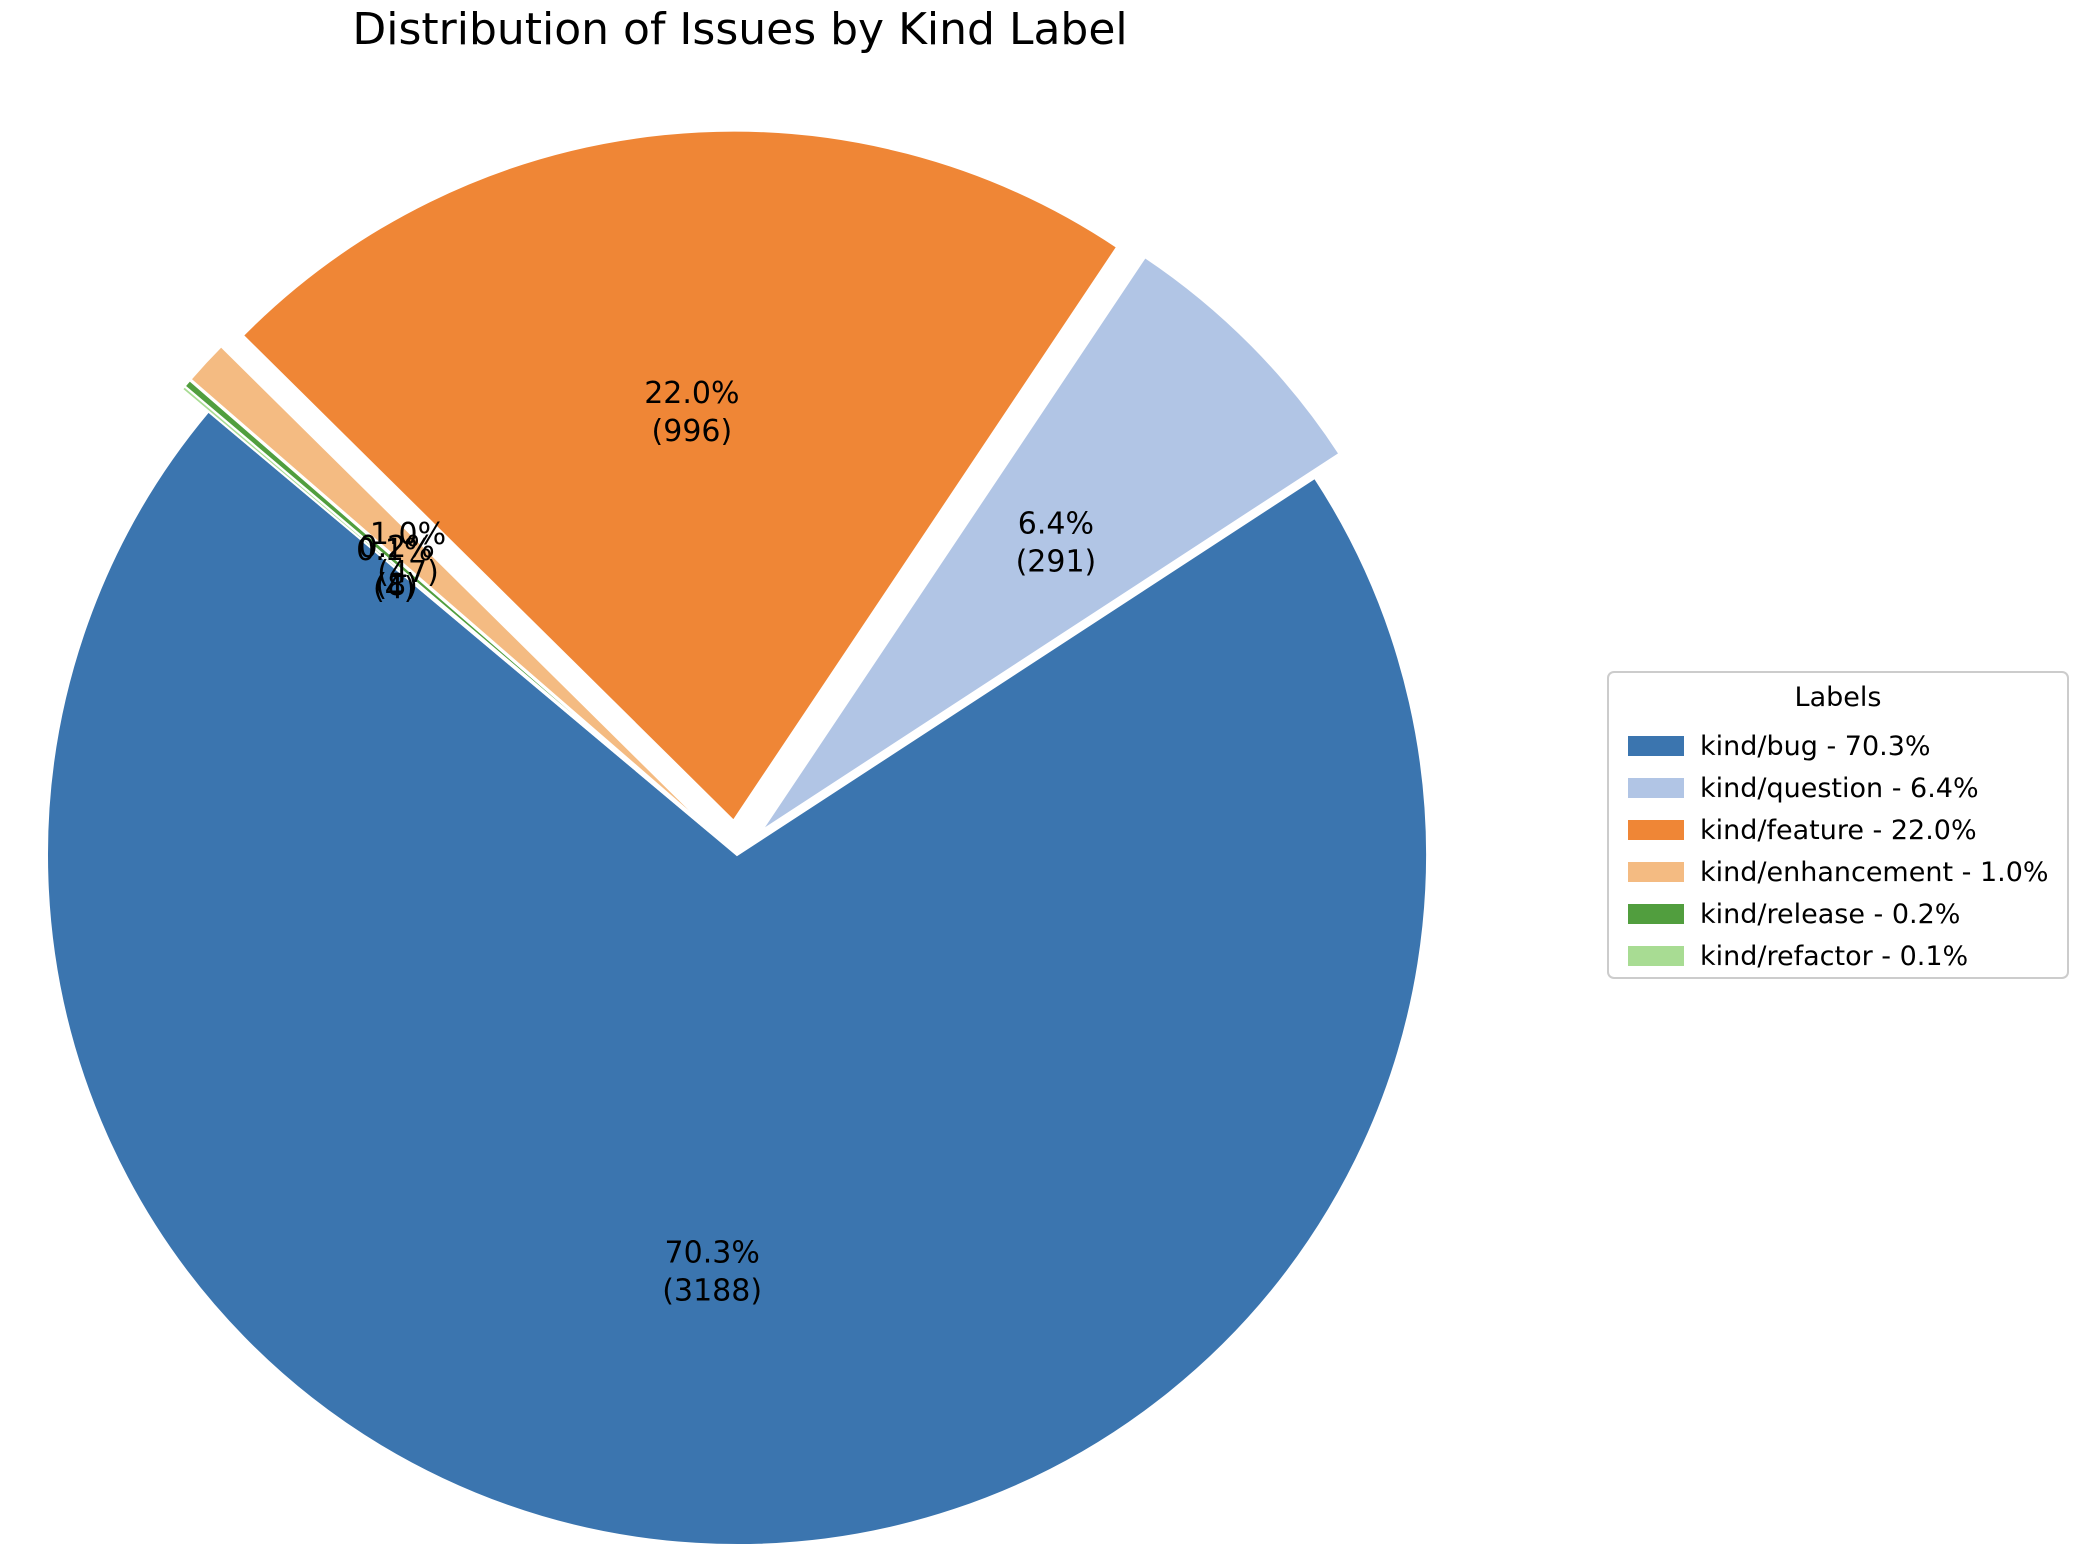  I want to click on slice-percent-label: 70.3%, so click(712, 1252).